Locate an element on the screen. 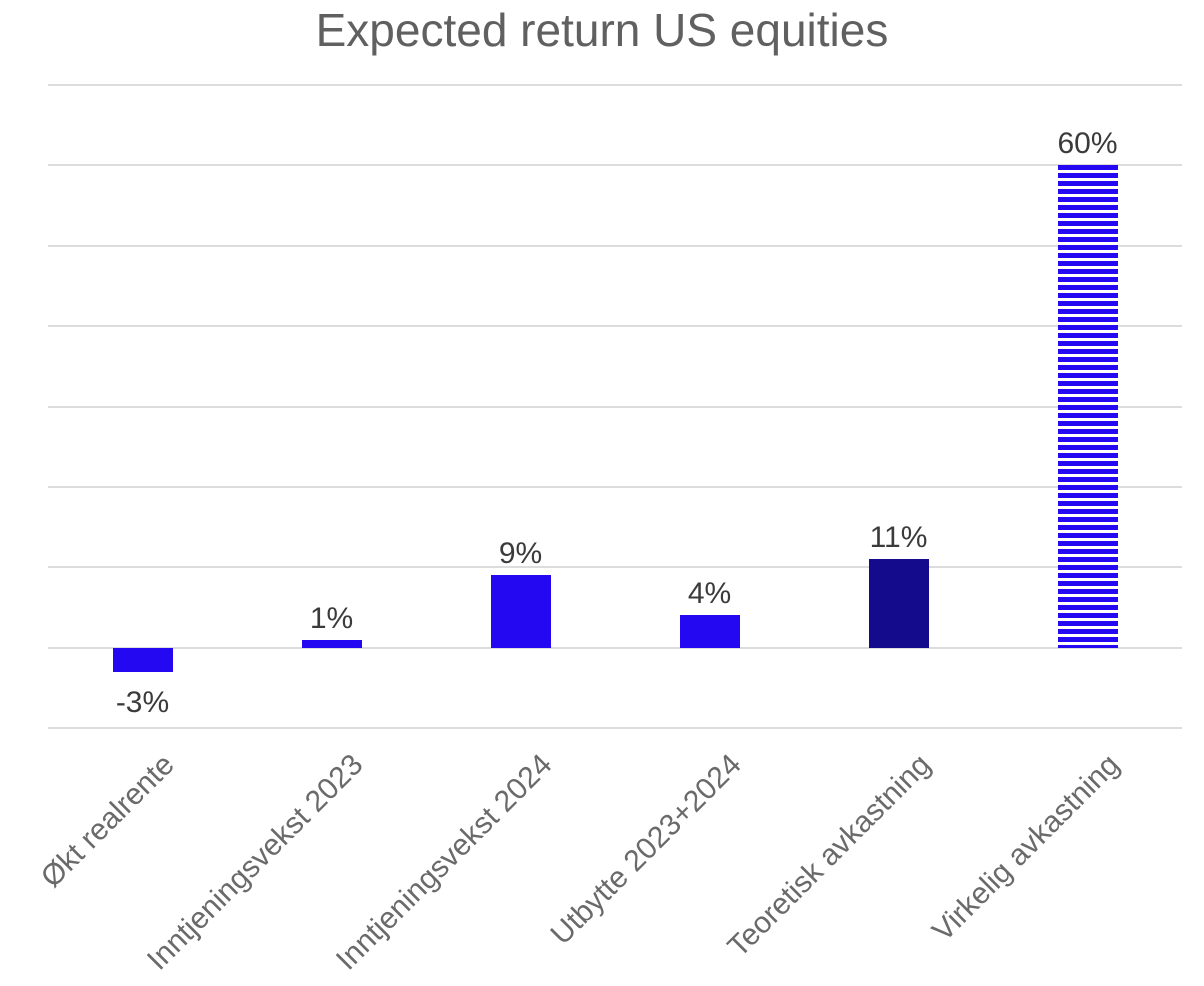 This screenshot has height=986, width=1204. x-axis-label: Utbytte 2023+2024 is located at coordinates (646, 850).